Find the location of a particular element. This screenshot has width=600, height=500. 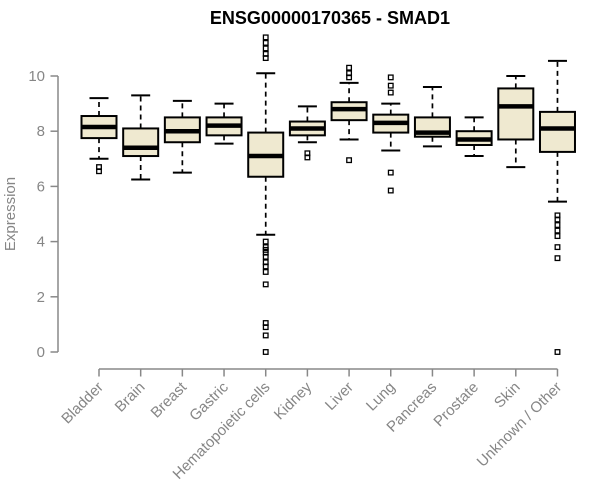

boxplot-unknown-other is located at coordinates (557, 207).